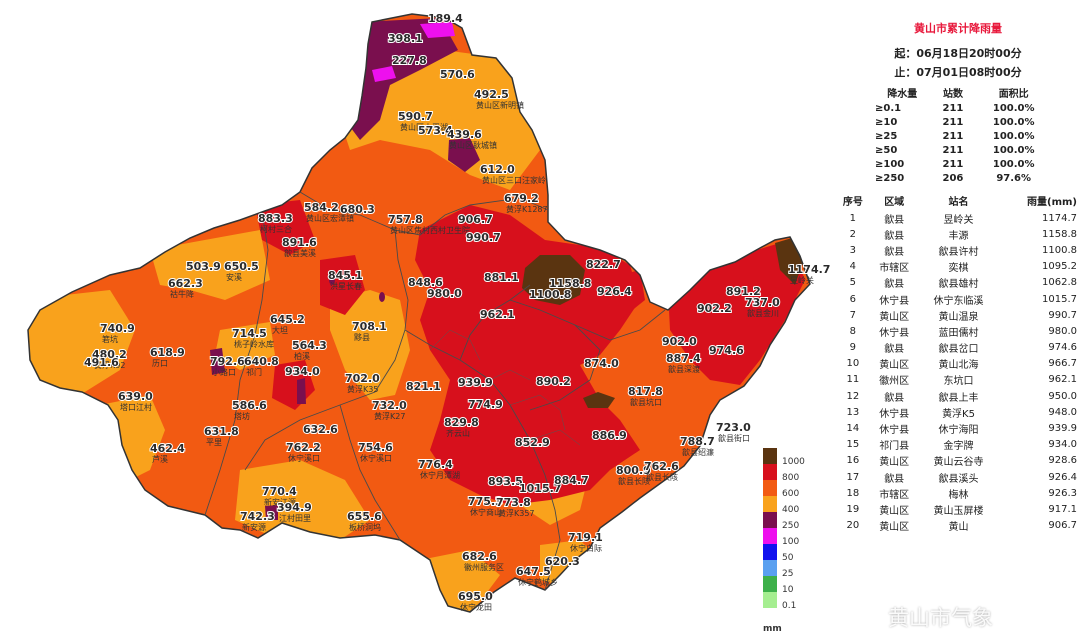  I want to click on station-name: 塔坊, so click(242, 416).